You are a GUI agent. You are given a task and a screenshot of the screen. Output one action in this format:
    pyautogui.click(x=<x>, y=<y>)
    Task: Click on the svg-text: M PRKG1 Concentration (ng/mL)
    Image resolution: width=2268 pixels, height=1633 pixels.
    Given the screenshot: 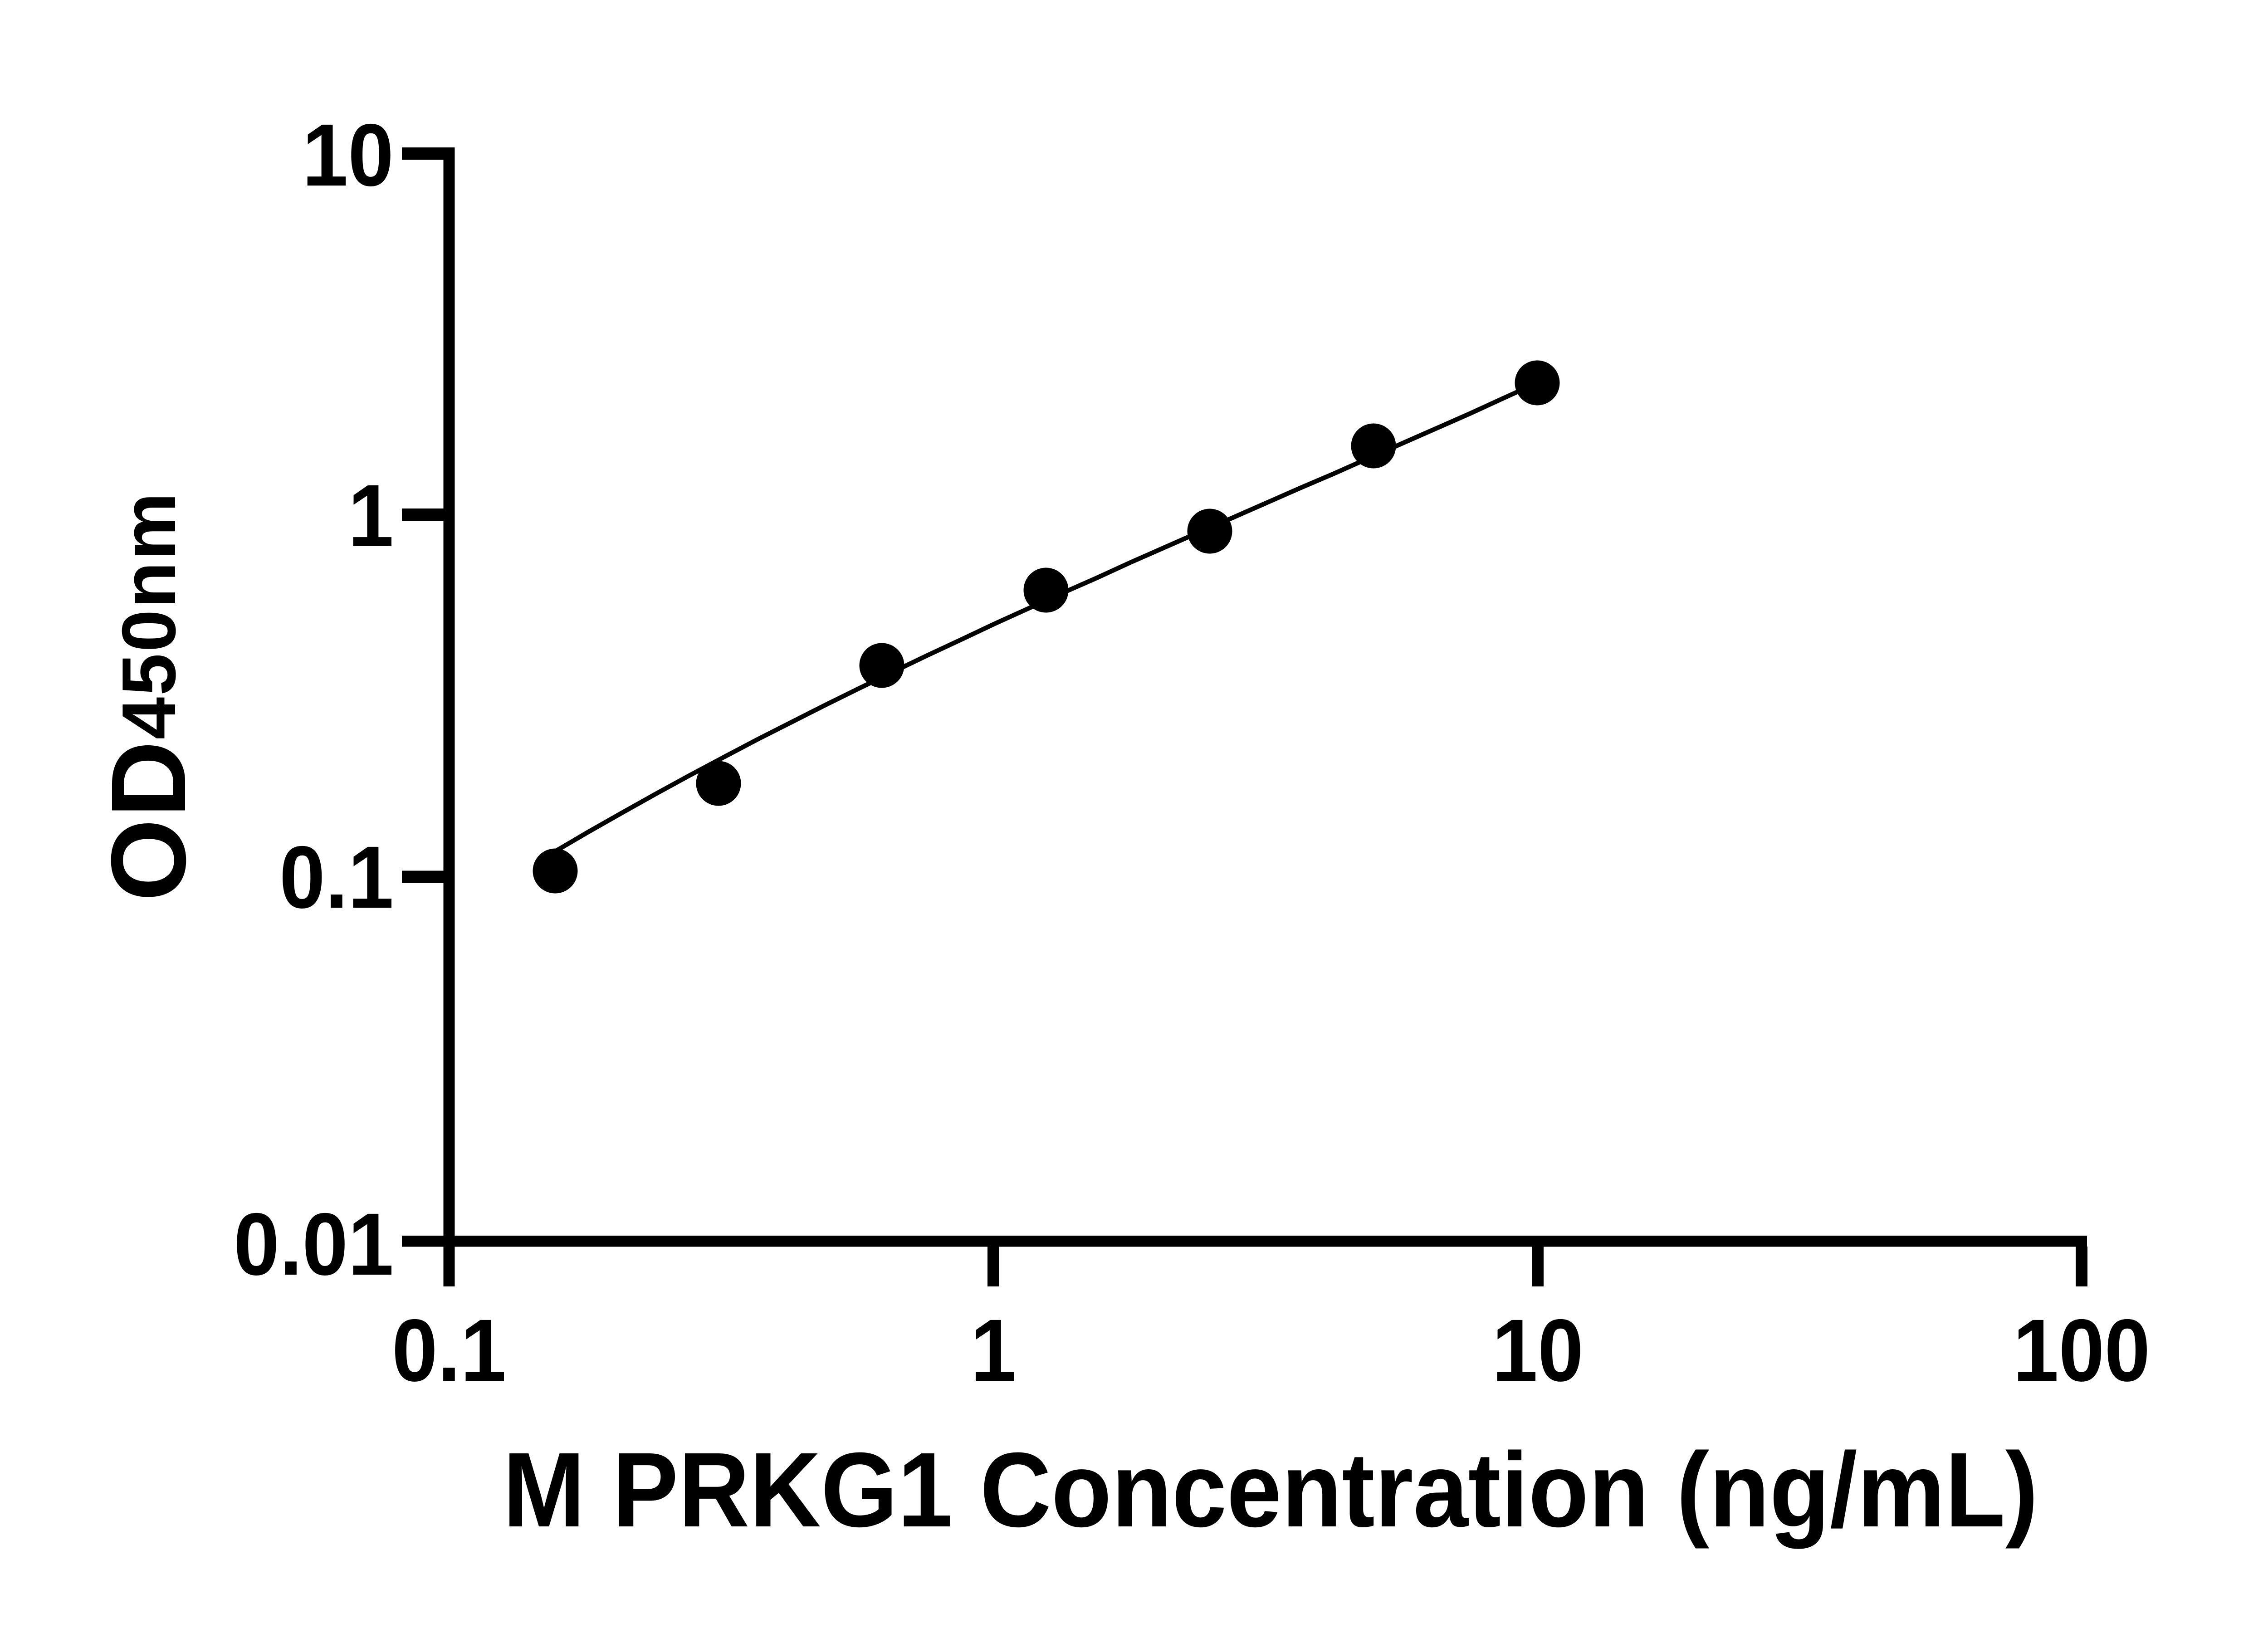 What is the action you would take?
    pyautogui.click(x=1270, y=1489)
    